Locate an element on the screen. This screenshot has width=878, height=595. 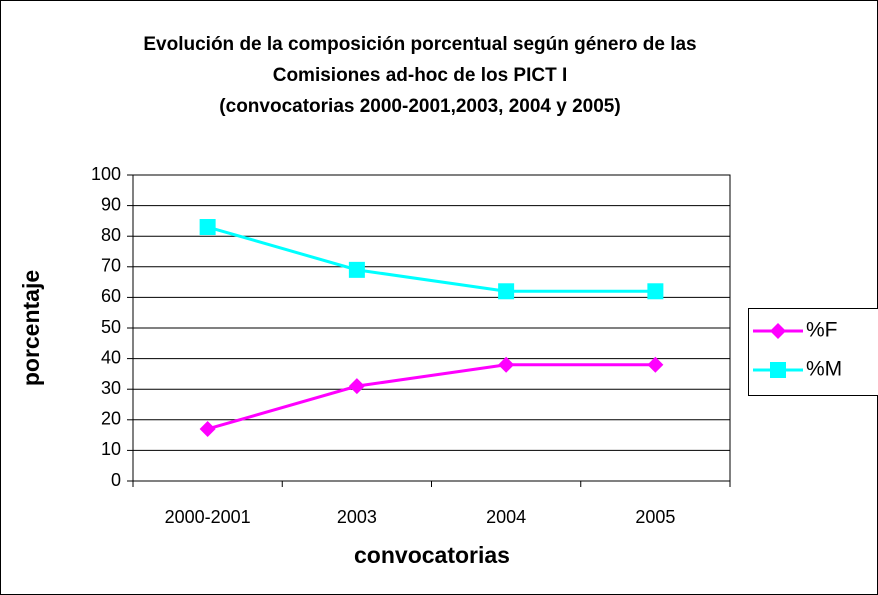
y-tick-label: 70 is located at coordinates (111, 266).